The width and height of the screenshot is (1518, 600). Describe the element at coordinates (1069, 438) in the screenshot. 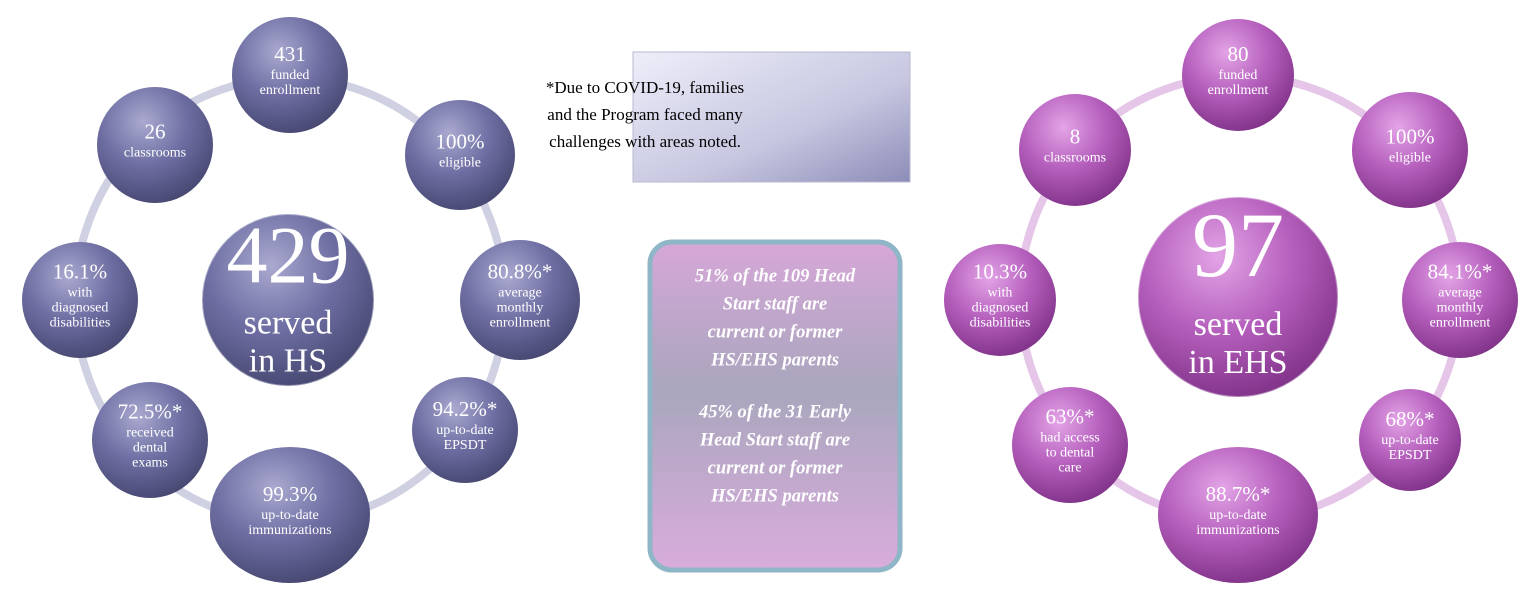

I see `stat-label: had access` at that location.